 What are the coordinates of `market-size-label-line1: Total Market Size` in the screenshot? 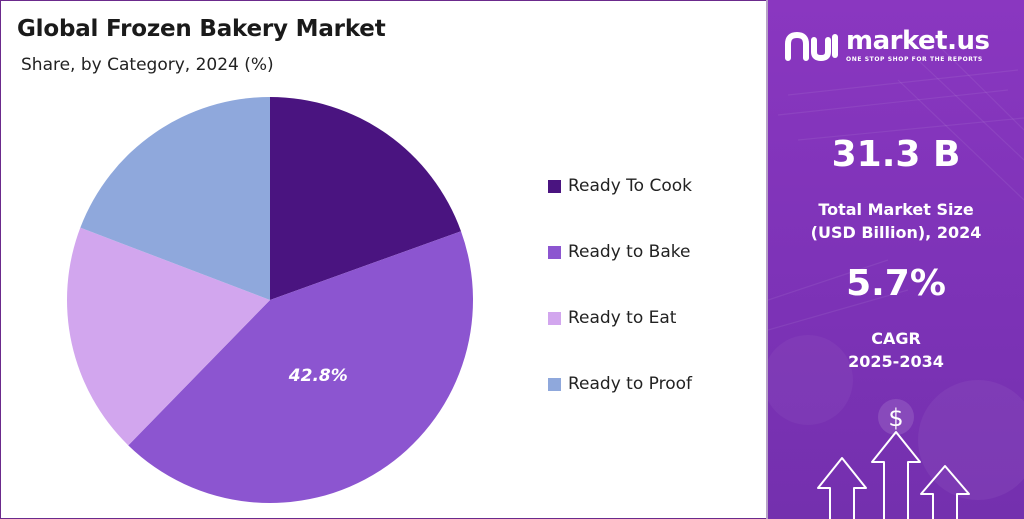 It's located at (896, 209).